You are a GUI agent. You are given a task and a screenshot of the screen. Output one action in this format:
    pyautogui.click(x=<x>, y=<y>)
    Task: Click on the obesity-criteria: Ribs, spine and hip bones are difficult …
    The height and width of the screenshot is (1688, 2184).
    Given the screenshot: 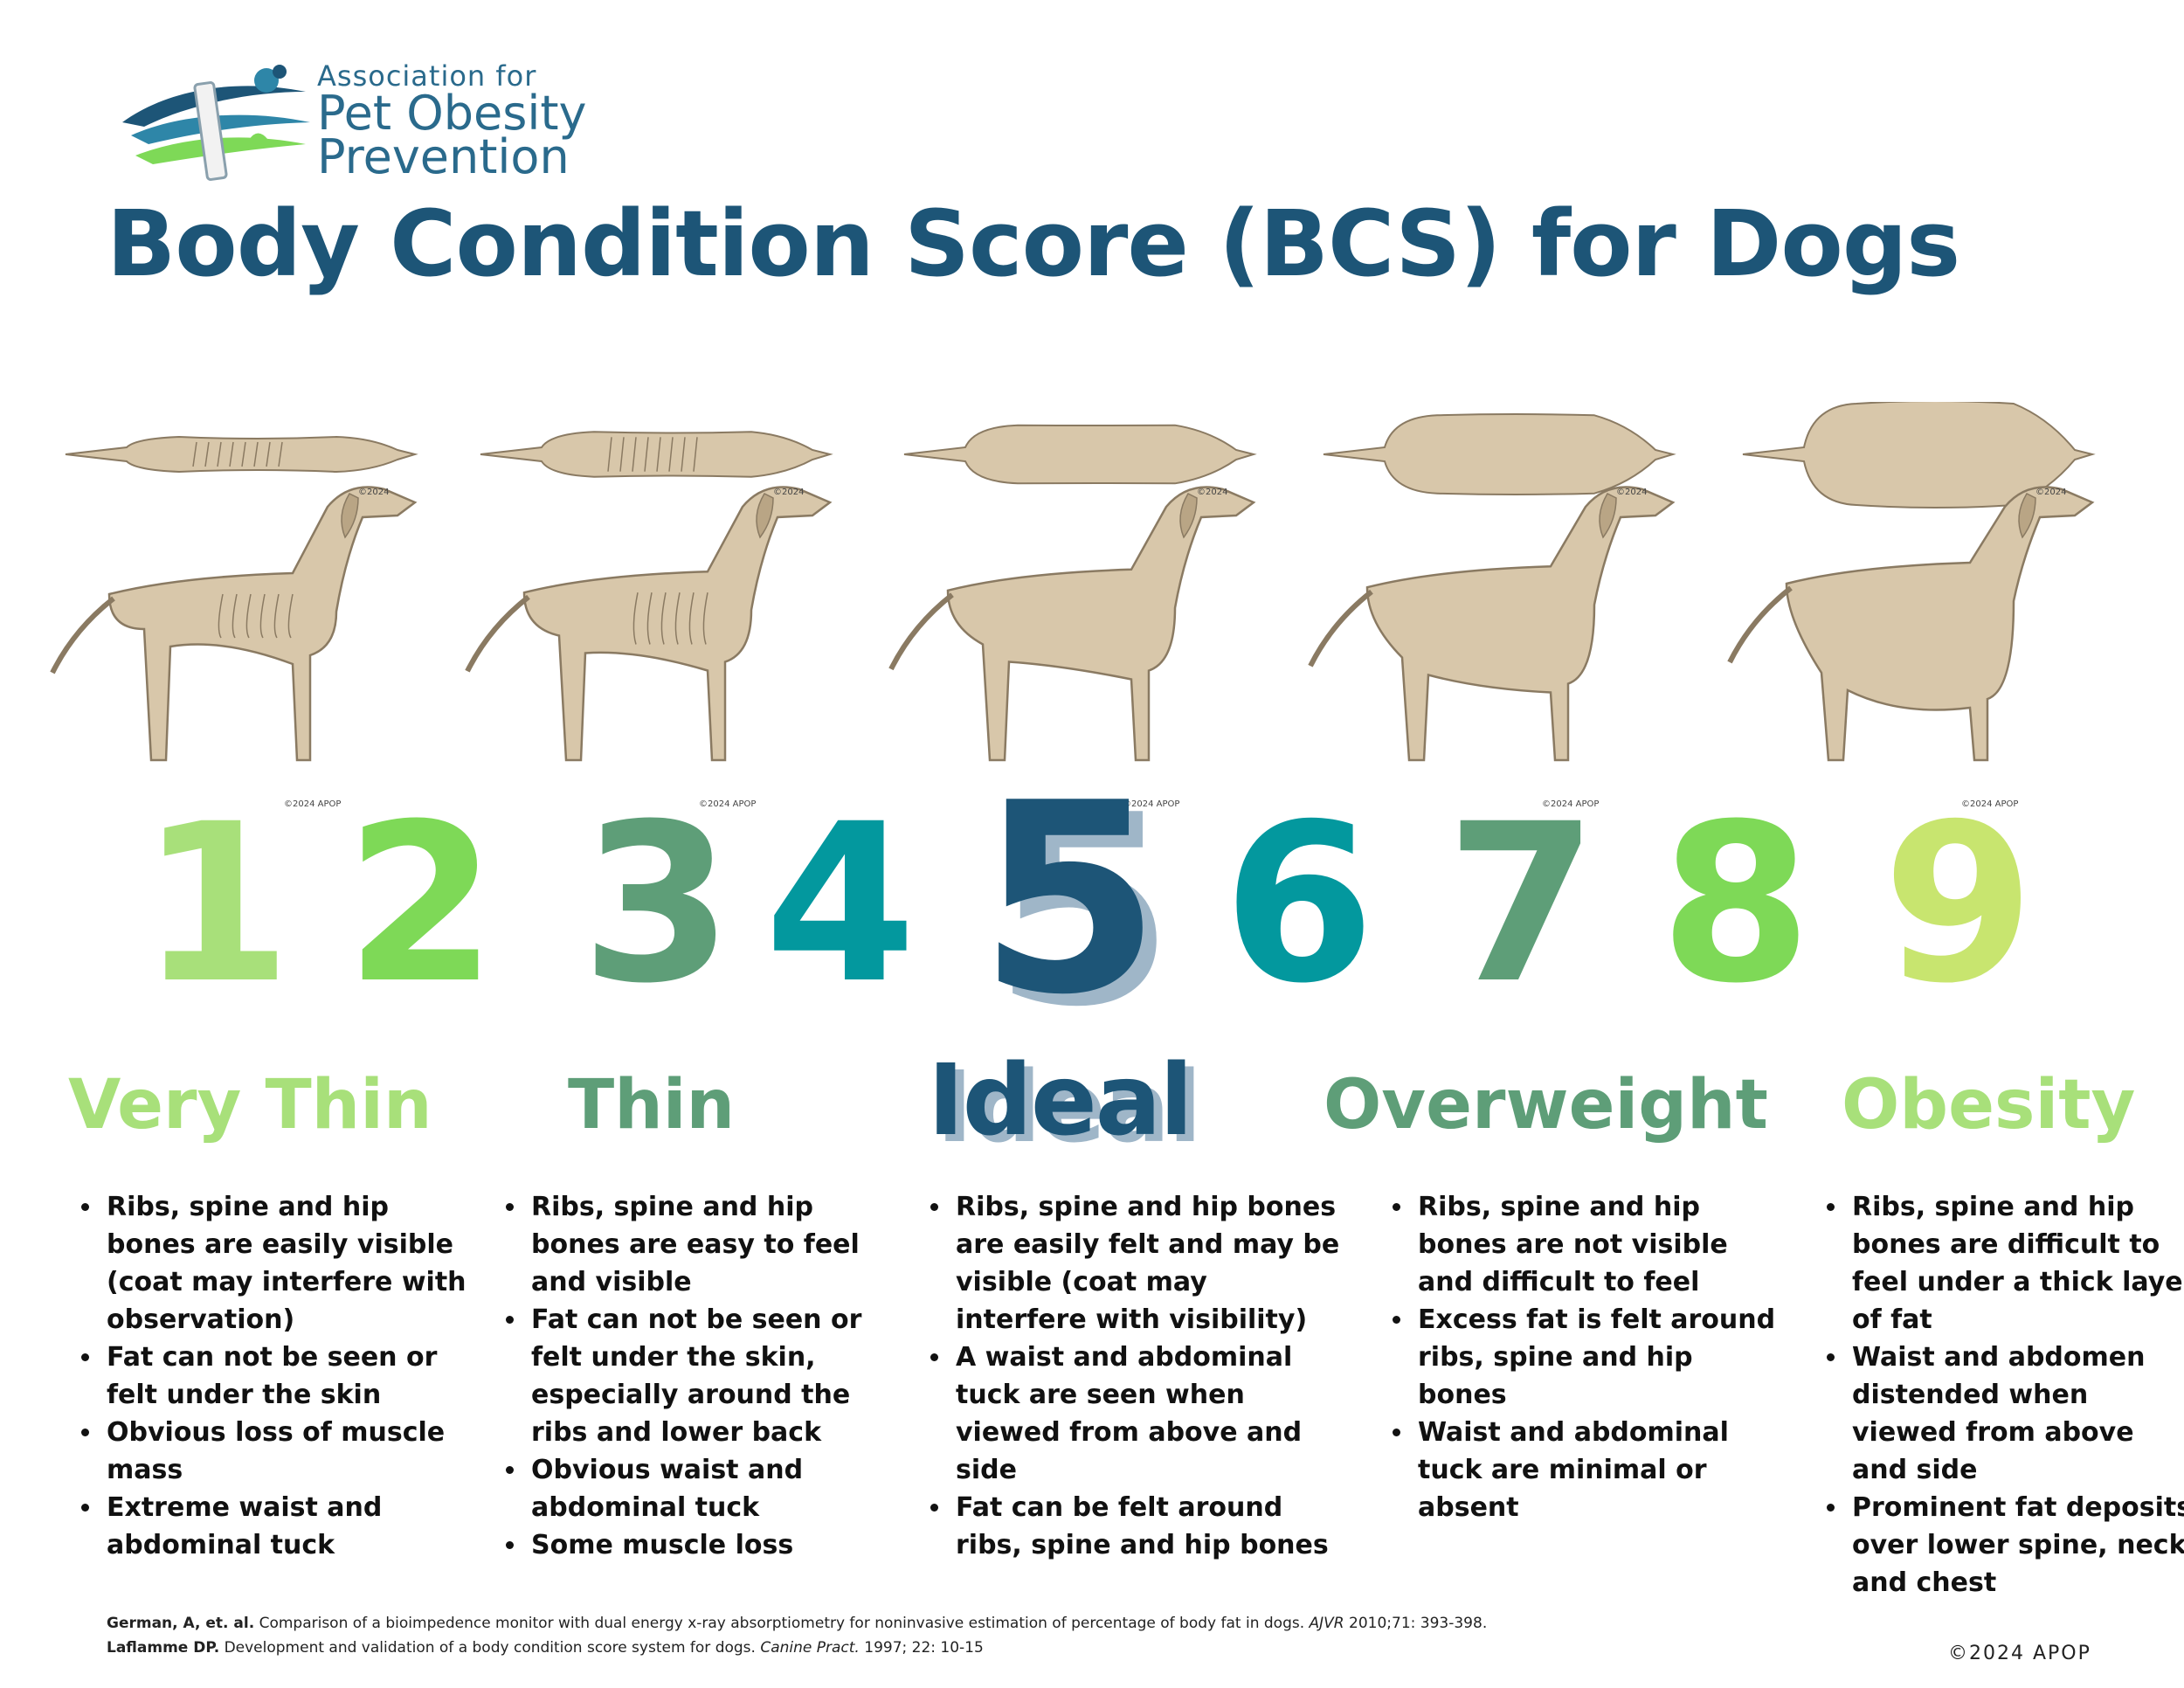 What is the action you would take?
    pyautogui.click(x=1997, y=1395)
    